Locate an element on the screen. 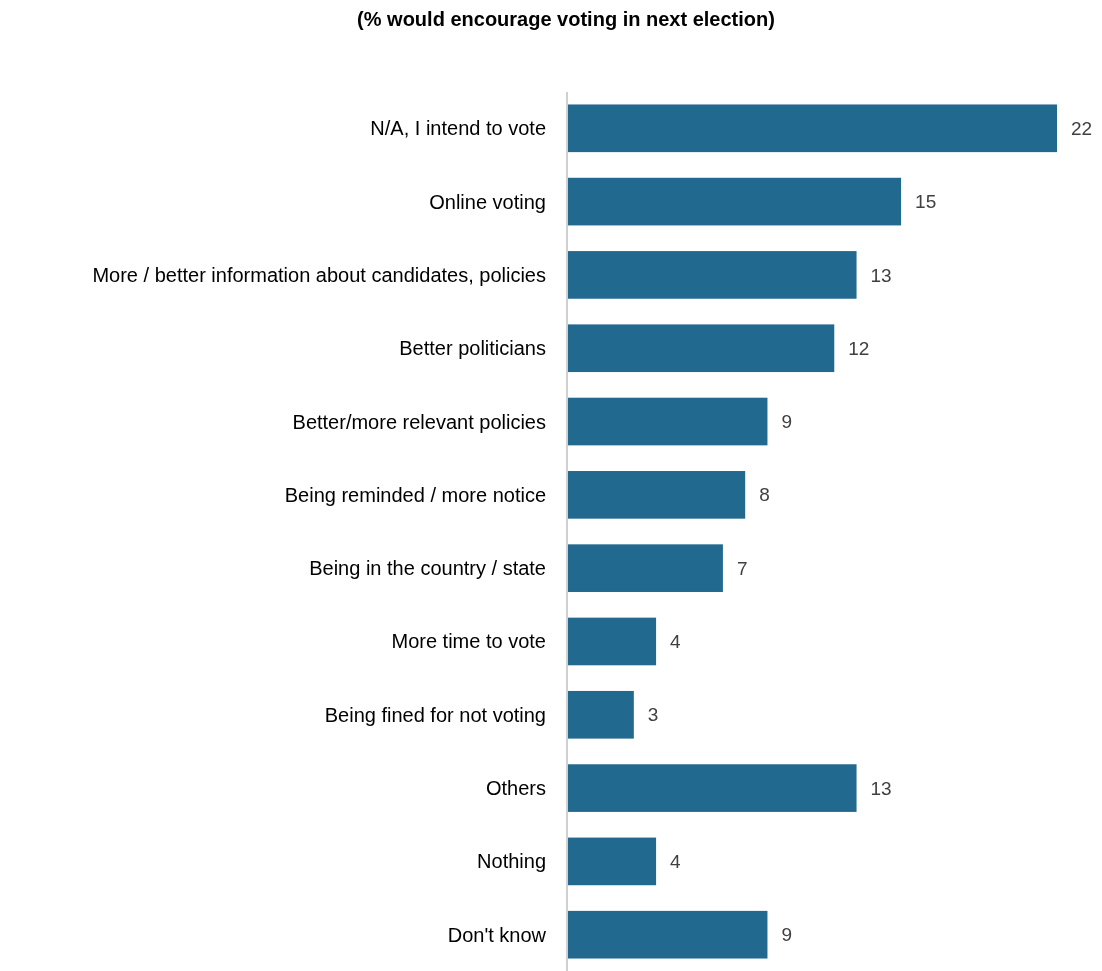  data-label: 15 is located at coordinates (926, 202).